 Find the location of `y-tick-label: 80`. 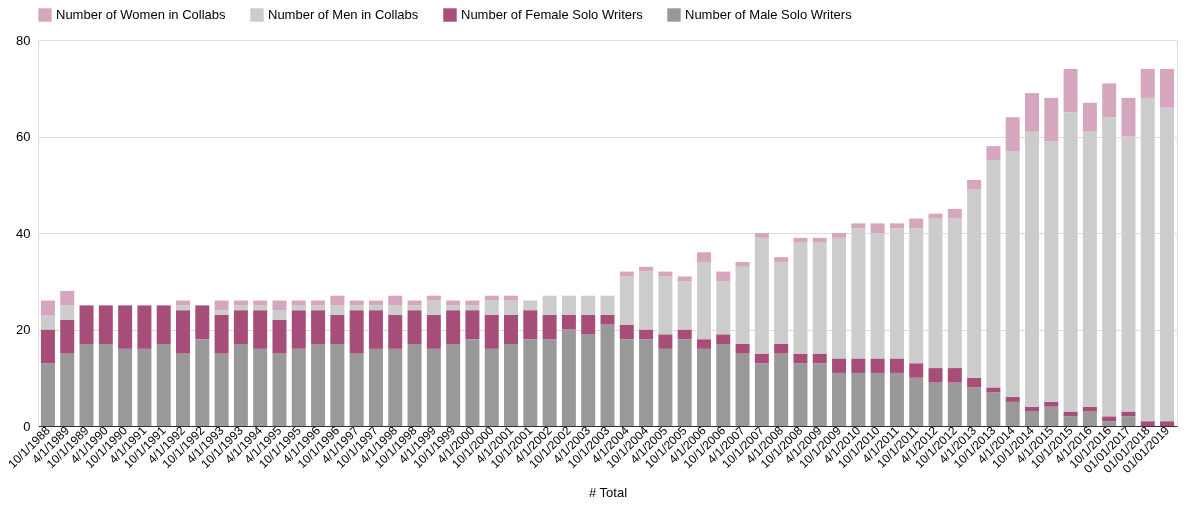

y-tick-label: 80 is located at coordinates (23, 40).